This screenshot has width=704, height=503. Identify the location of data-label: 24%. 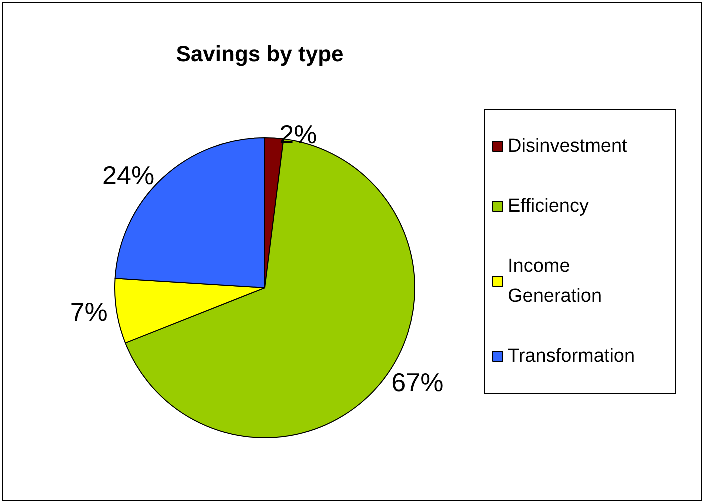
(128, 175).